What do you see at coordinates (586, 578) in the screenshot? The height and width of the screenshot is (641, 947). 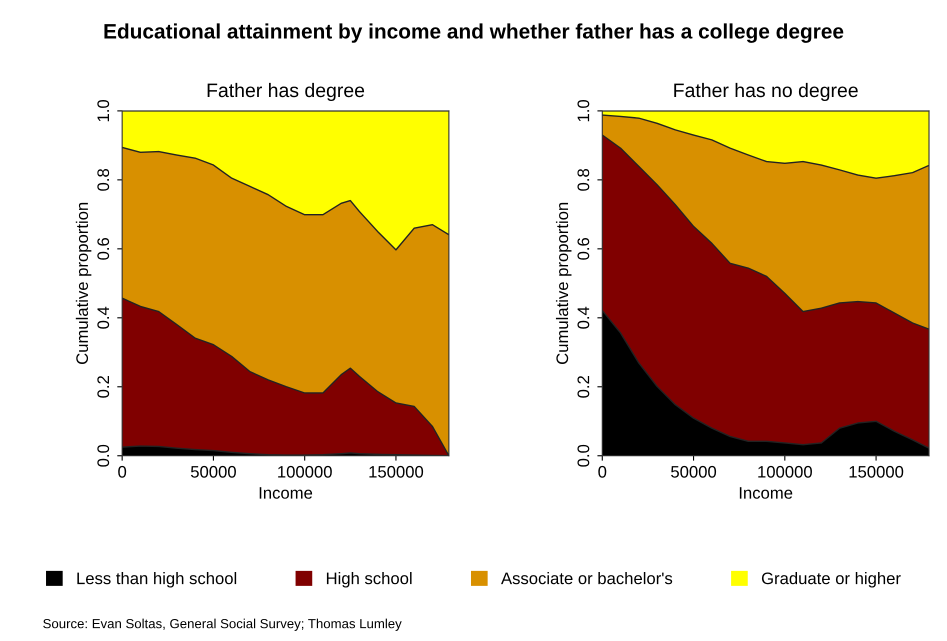 I see `legend-label: Associate or bachelor's` at bounding box center [586, 578].